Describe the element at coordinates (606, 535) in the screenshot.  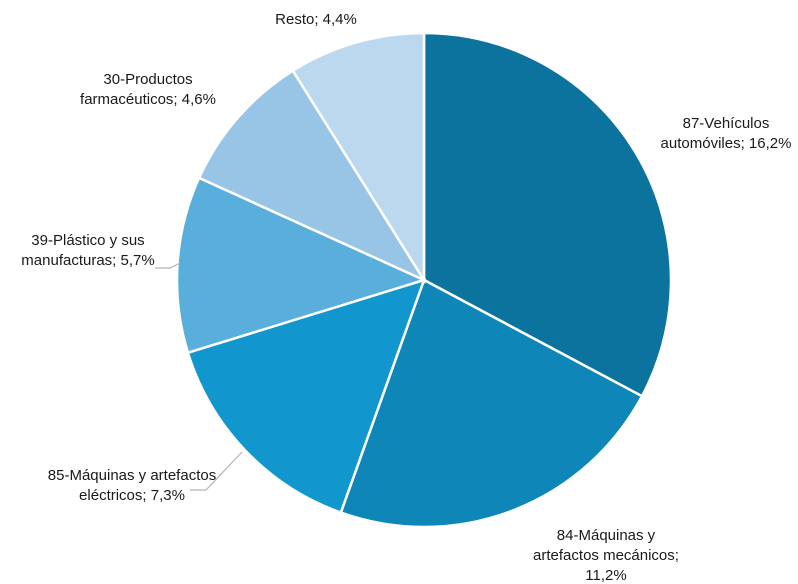
I see `slice-label-line: 84-Máquinas y` at that location.